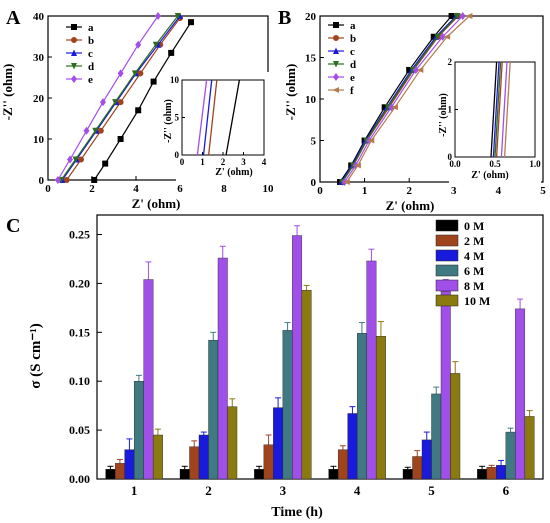 This screenshot has width=550, height=523. What do you see at coordinates (447, 255) in the screenshot?
I see `legend-swatch-4M` at bounding box center [447, 255].